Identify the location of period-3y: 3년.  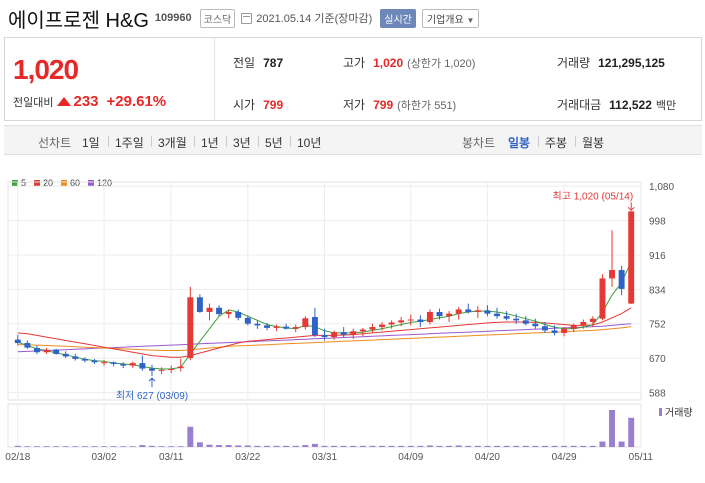
(242, 143).